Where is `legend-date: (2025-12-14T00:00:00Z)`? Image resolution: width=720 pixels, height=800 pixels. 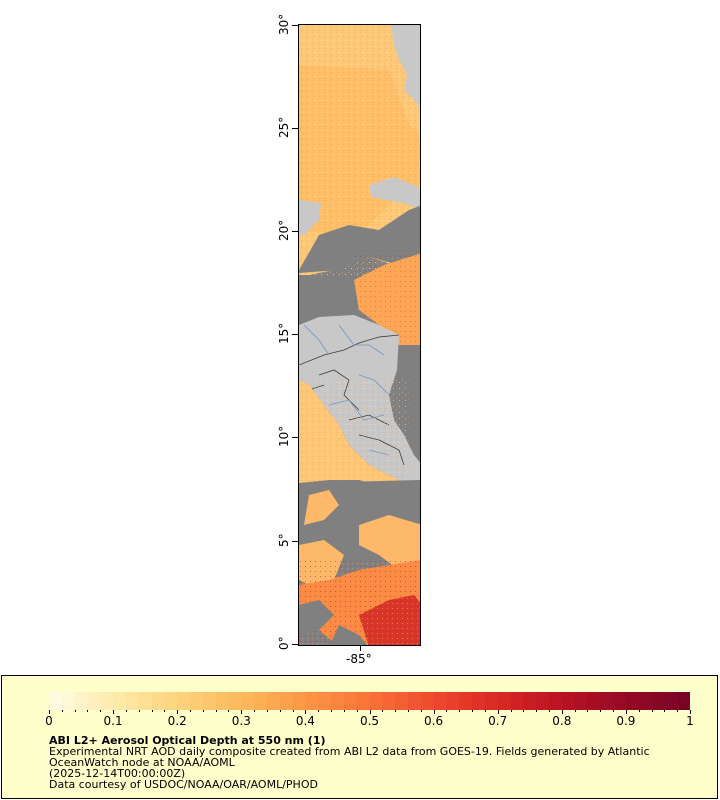 legend-date: (2025-12-14T00:00:00Z) is located at coordinates (117, 773).